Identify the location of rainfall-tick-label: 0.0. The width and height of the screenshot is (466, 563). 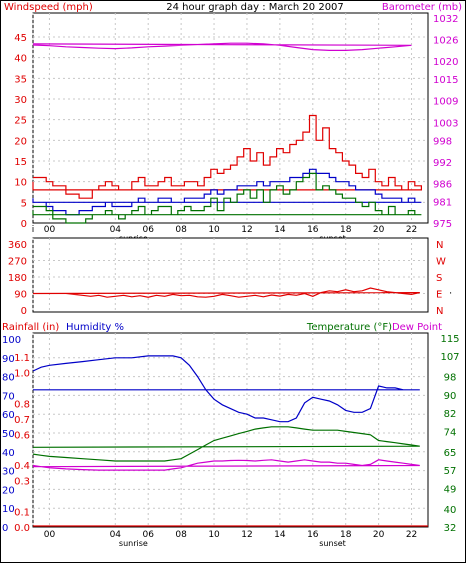
(22, 528).